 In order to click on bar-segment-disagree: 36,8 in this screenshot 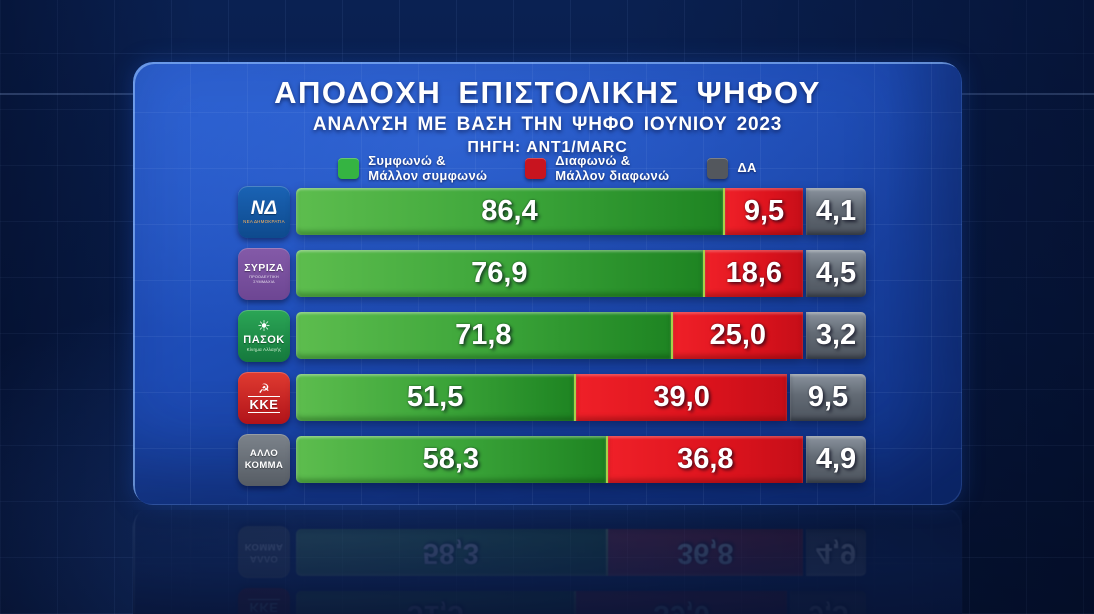, I will do `click(705, 459)`.